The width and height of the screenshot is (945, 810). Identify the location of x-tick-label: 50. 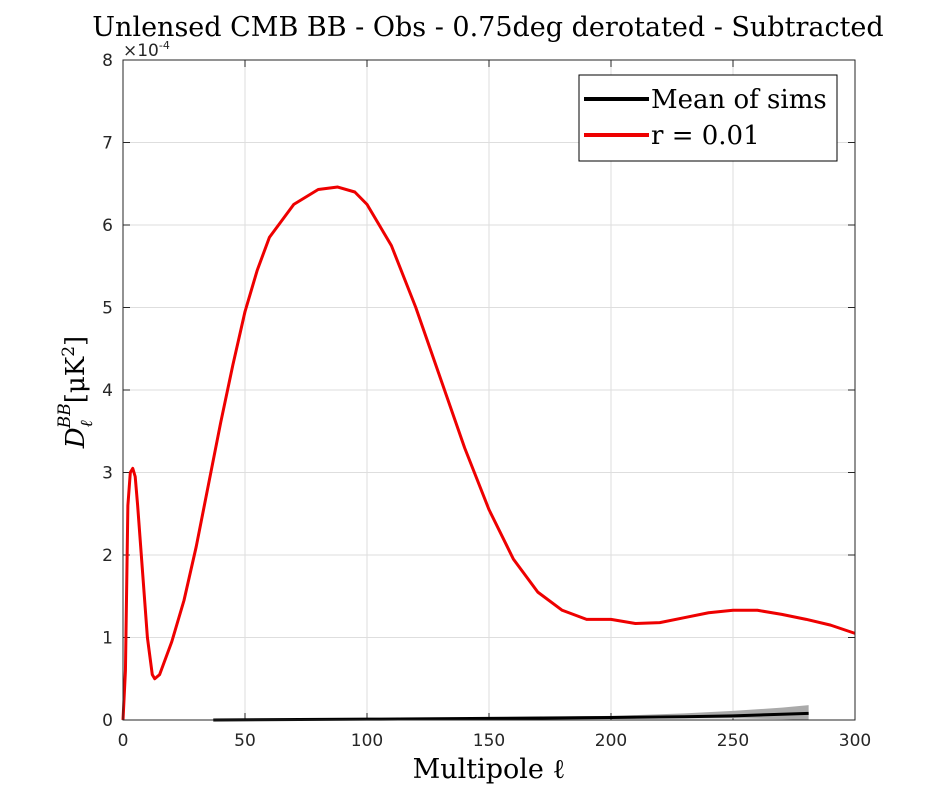
(245, 741).